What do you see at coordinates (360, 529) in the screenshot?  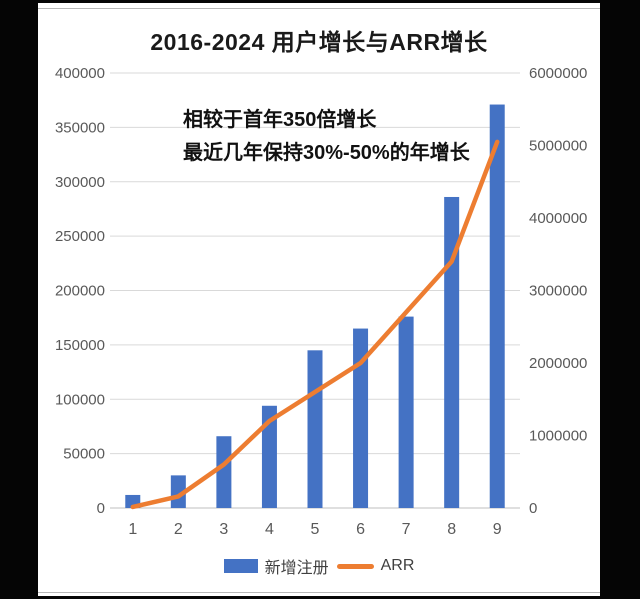 I see `x-axis-label-6: 6` at bounding box center [360, 529].